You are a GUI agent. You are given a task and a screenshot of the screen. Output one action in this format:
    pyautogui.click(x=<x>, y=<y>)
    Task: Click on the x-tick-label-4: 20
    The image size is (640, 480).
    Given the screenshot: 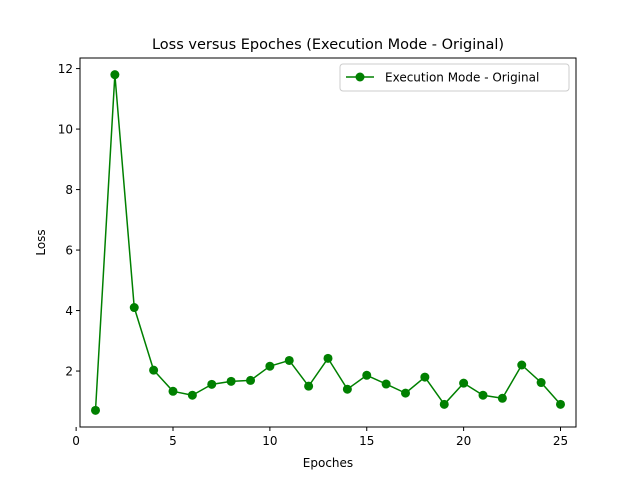 What is the action you would take?
    pyautogui.click(x=463, y=441)
    